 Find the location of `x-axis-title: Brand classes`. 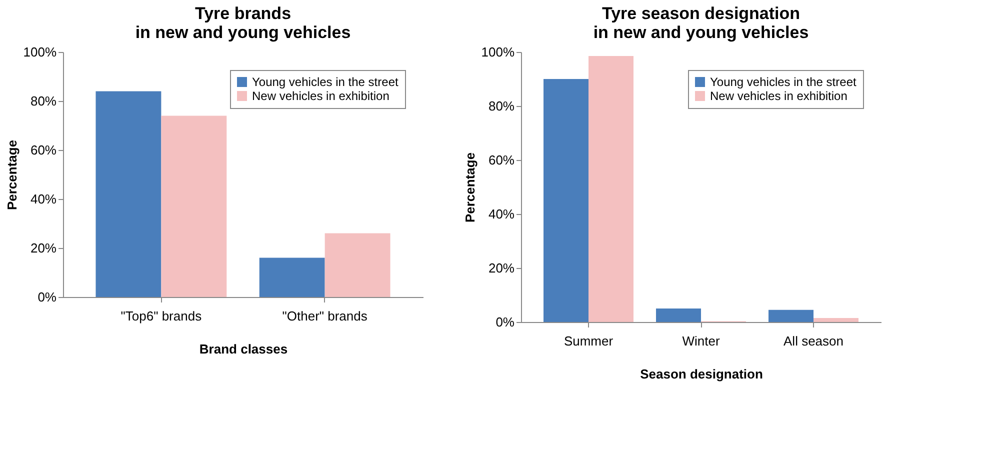

x-axis-title: Brand classes is located at coordinates (243, 349).